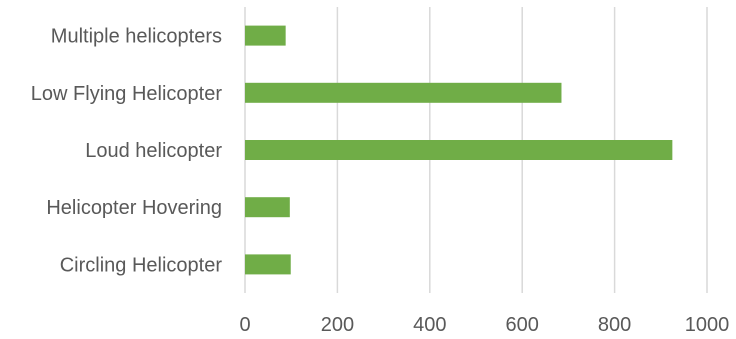  I want to click on x-axis-tick-labels: 0 200 400 600 800 1000, so click(484, 325).